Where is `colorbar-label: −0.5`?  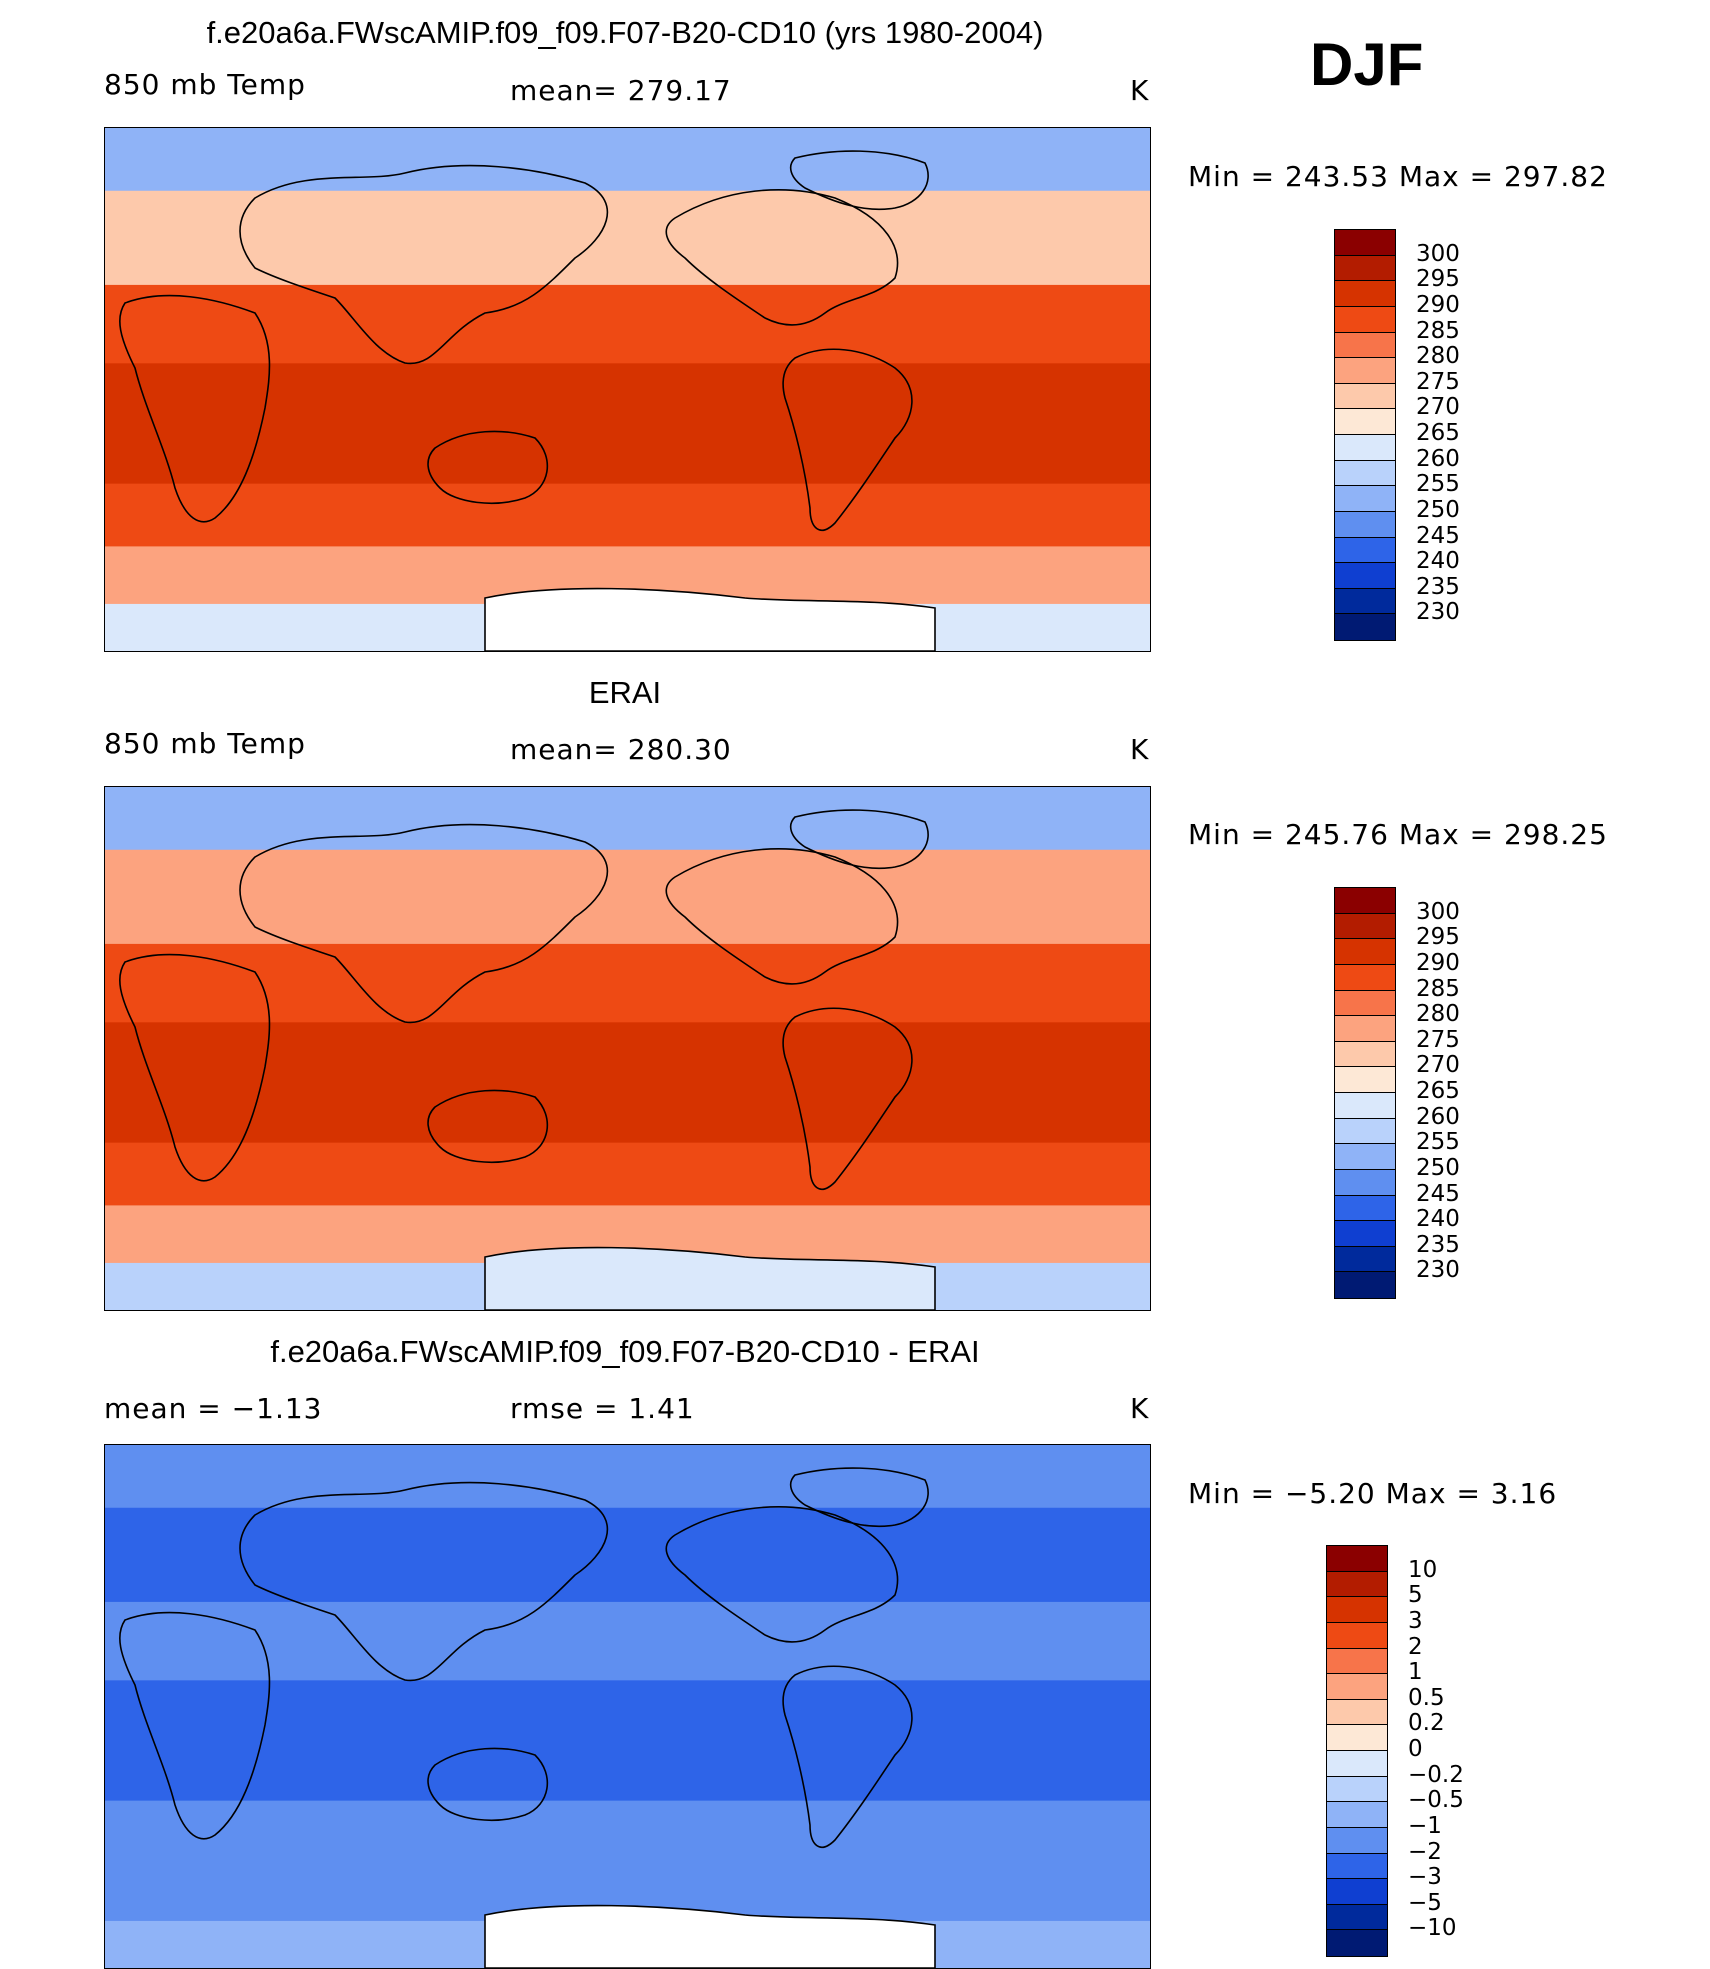
colorbar-label: −0.5 is located at coordinates (1436, 1800).